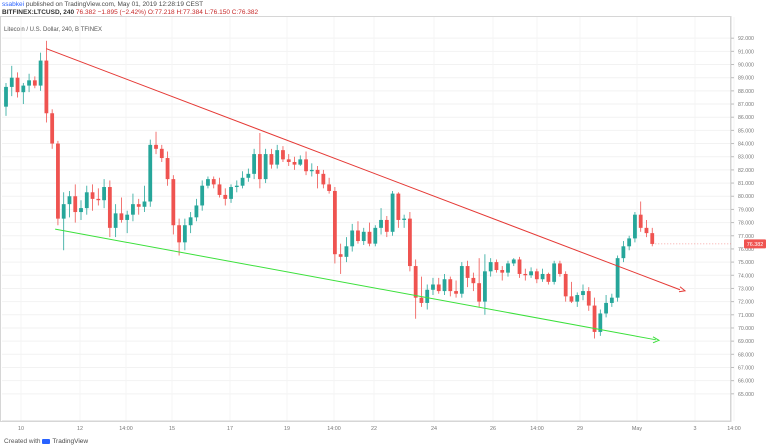 The width and height of the screenshot is (768, 448). I want to click on time-tick-label: 29, so click(580, 429).